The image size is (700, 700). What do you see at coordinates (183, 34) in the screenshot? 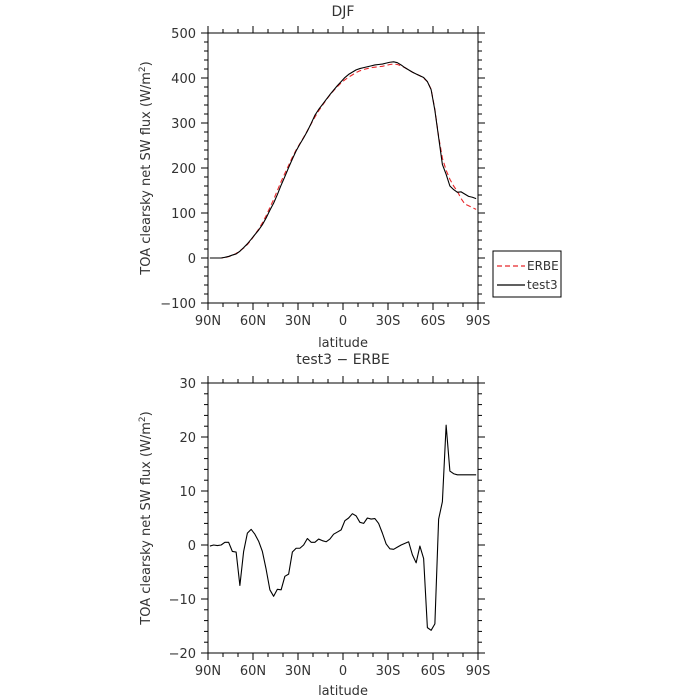
I see `y-tick-label: 500` at bounding box center [183, 34].